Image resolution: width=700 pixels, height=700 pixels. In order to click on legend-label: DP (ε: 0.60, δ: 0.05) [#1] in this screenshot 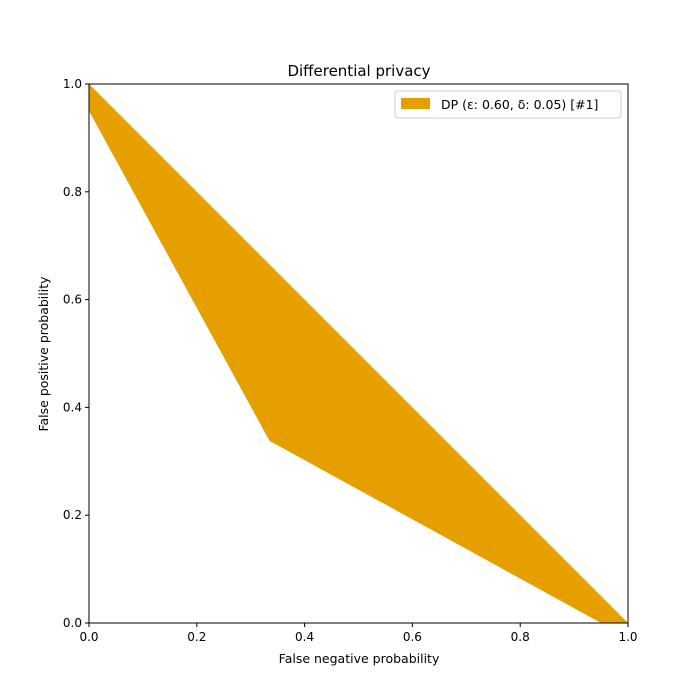, I will do `click(519, 104)`.